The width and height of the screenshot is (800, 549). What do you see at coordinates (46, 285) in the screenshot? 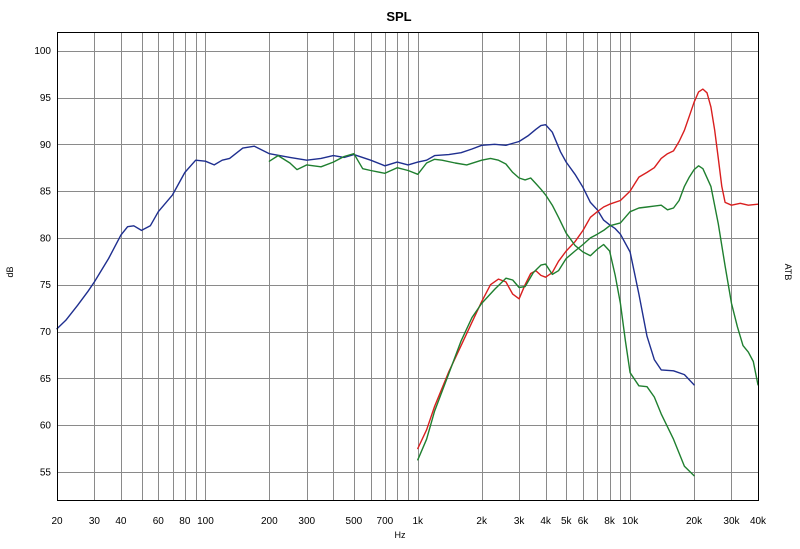
I see `y-tick-label: 75` at bounding box center [46, 285].